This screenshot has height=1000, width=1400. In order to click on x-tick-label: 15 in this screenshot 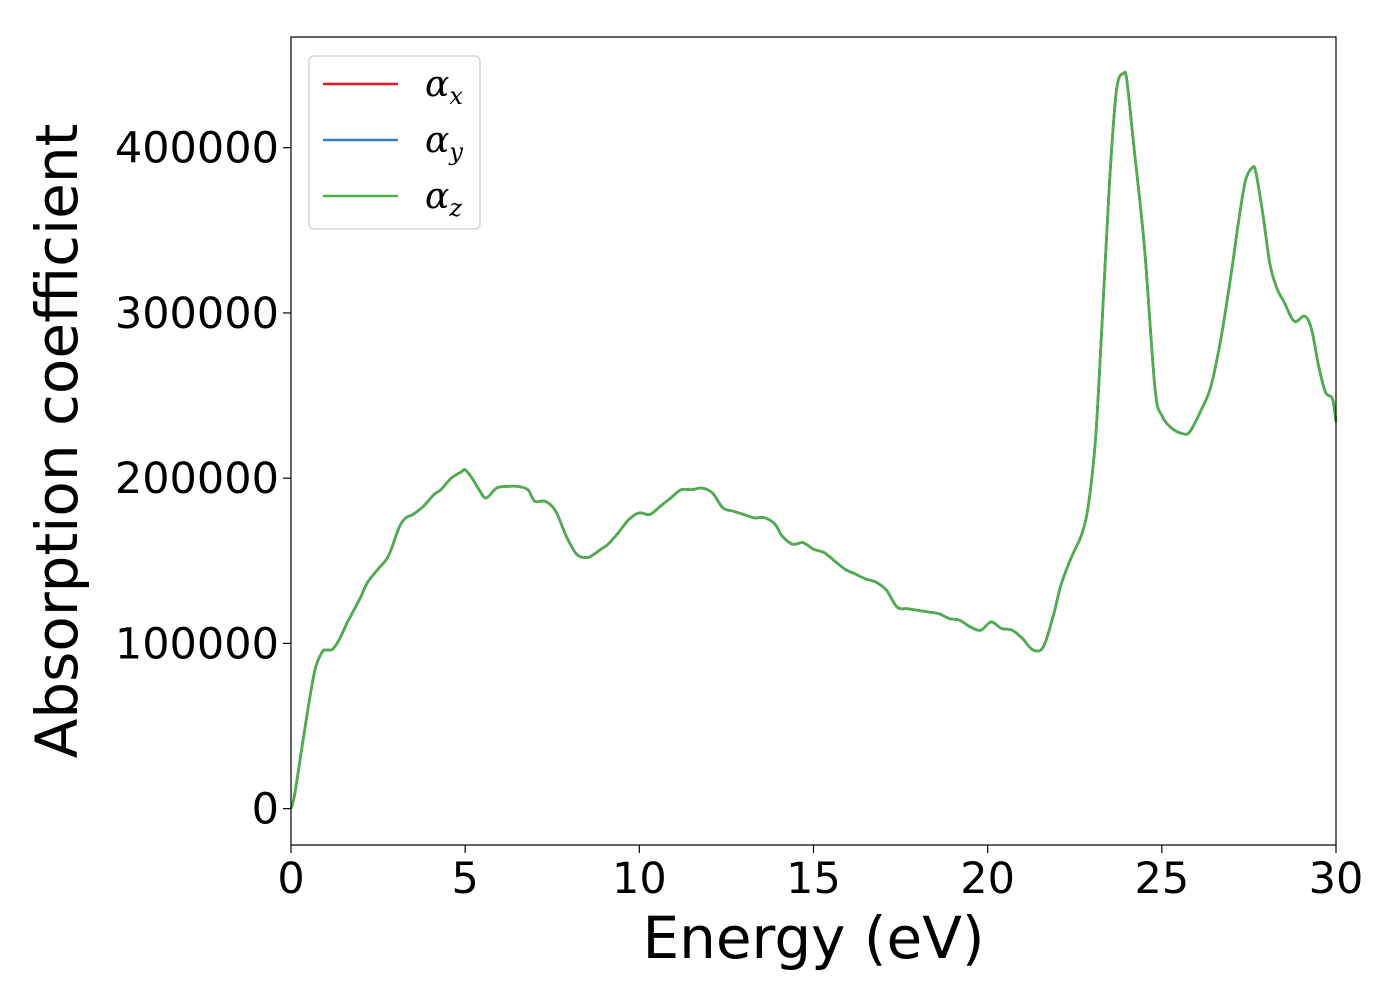, I will do `click(813, 879)`.